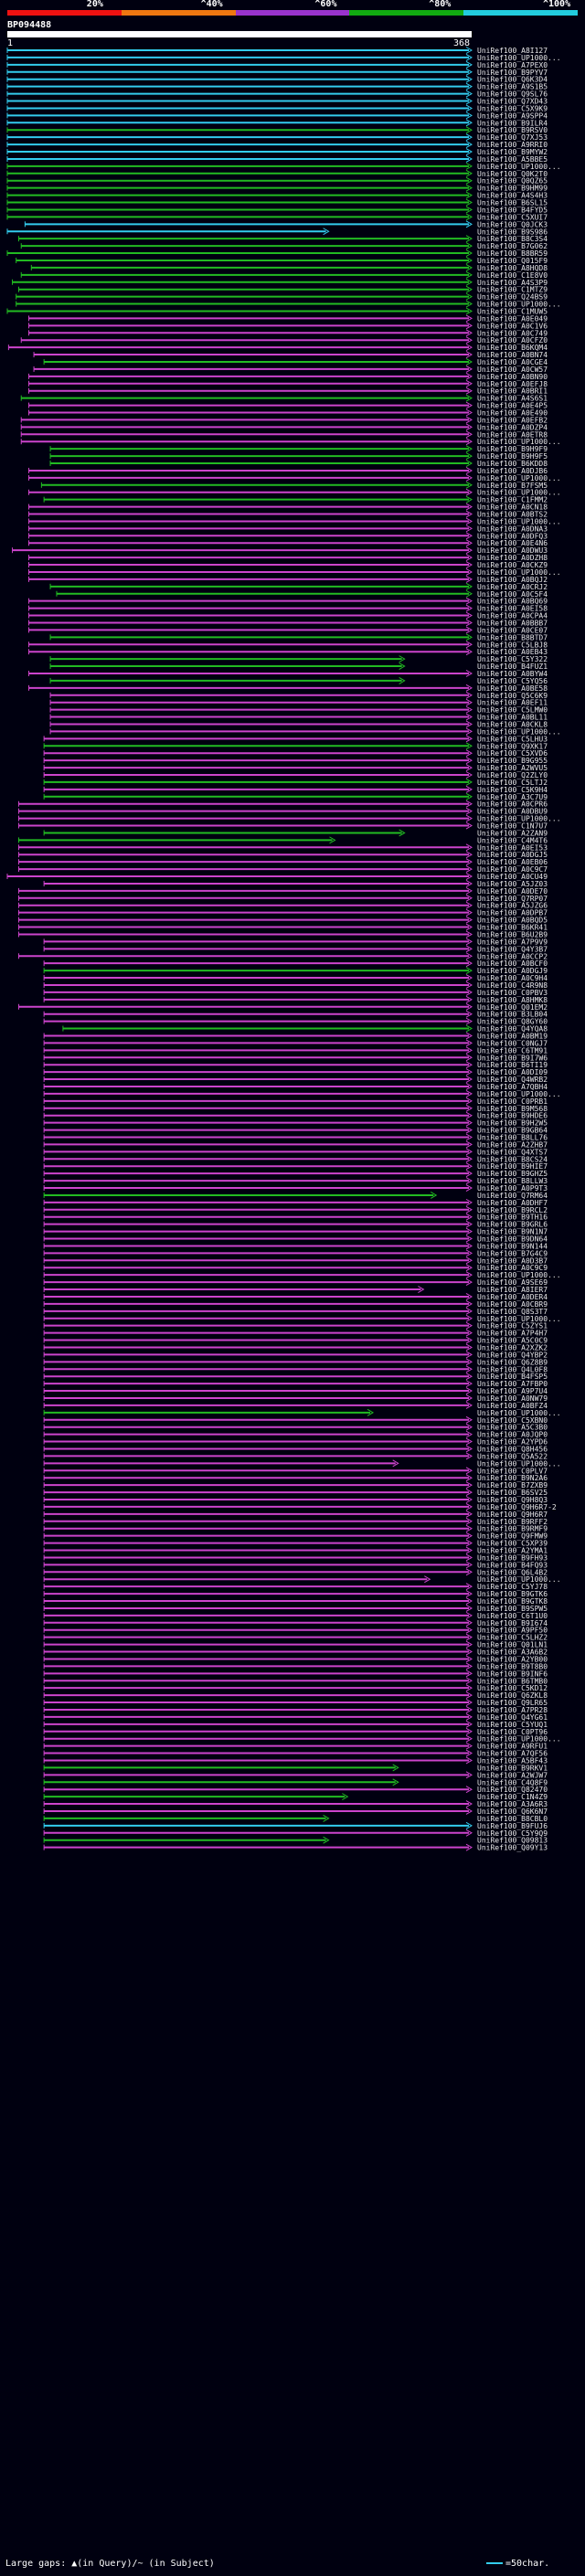 The image size is (585, 2576). Describe the element at coordinates (284, 275) in the screenshot. I see `hit-row: UniRef100_C1E8V0` at that location.